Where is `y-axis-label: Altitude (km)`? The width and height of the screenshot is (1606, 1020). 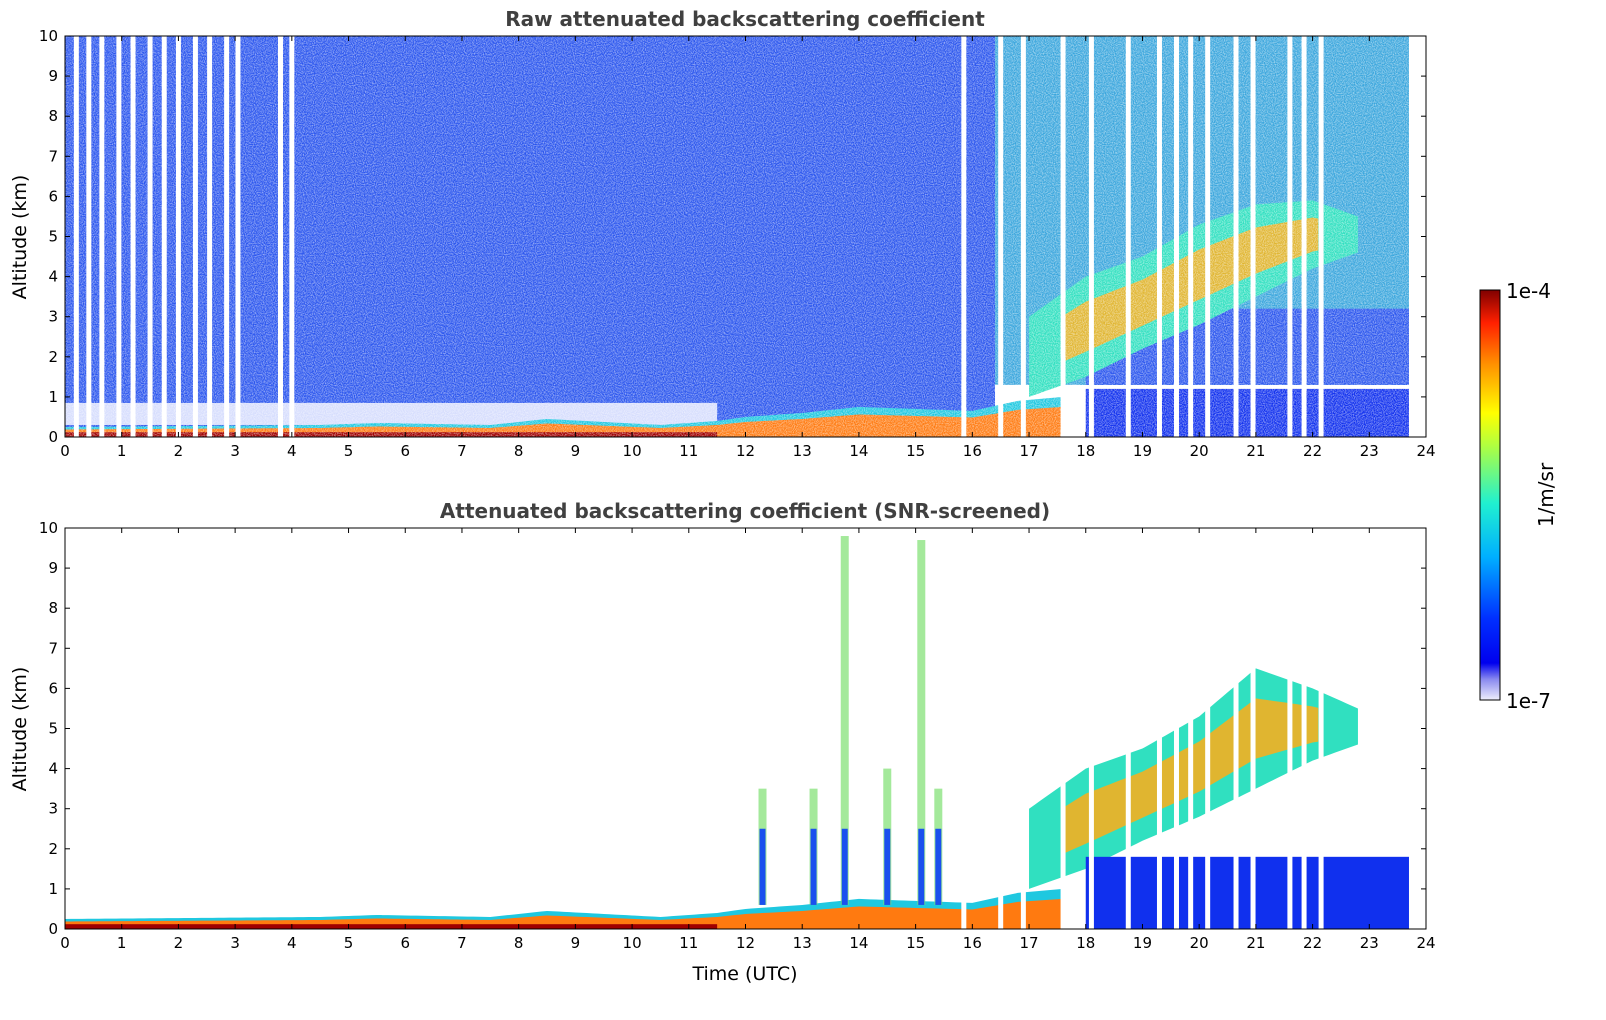 y-axis-label: Altitude (km) is located at coordinates (20, 729).